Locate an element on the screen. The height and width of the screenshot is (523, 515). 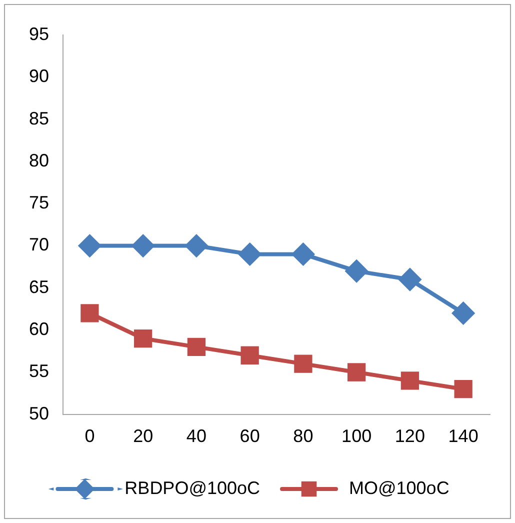
x-tick-label: 100 is located at coordinates (357, 436).